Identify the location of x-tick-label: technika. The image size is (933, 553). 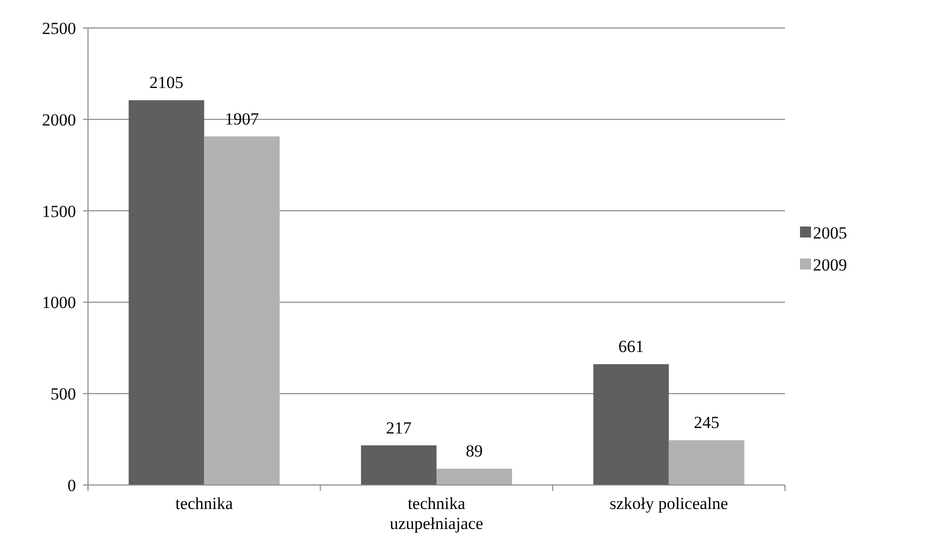
(204, 503).